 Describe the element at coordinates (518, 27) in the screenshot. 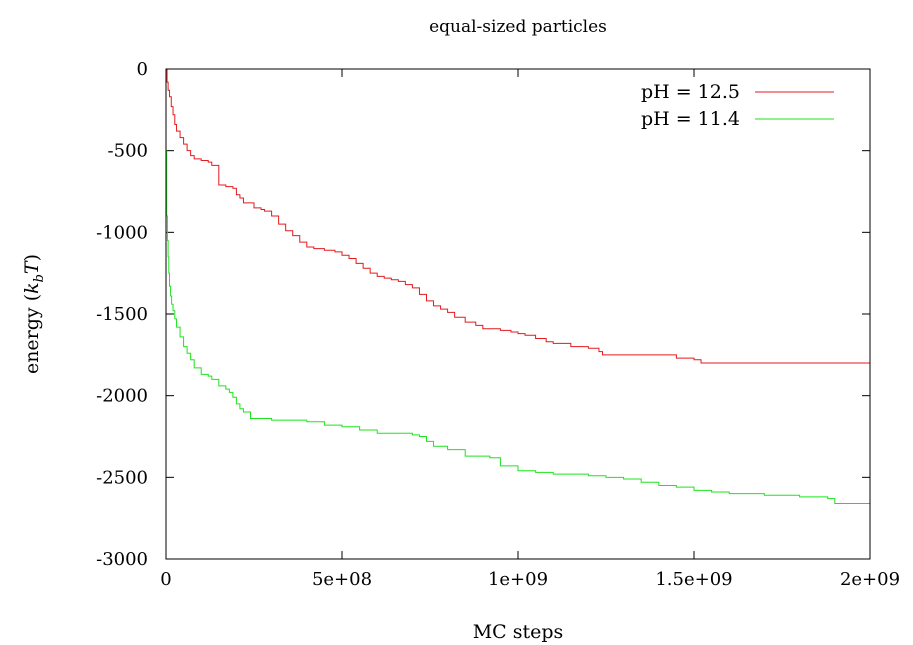

I see `chart-title: equal-sized particles` at that location.